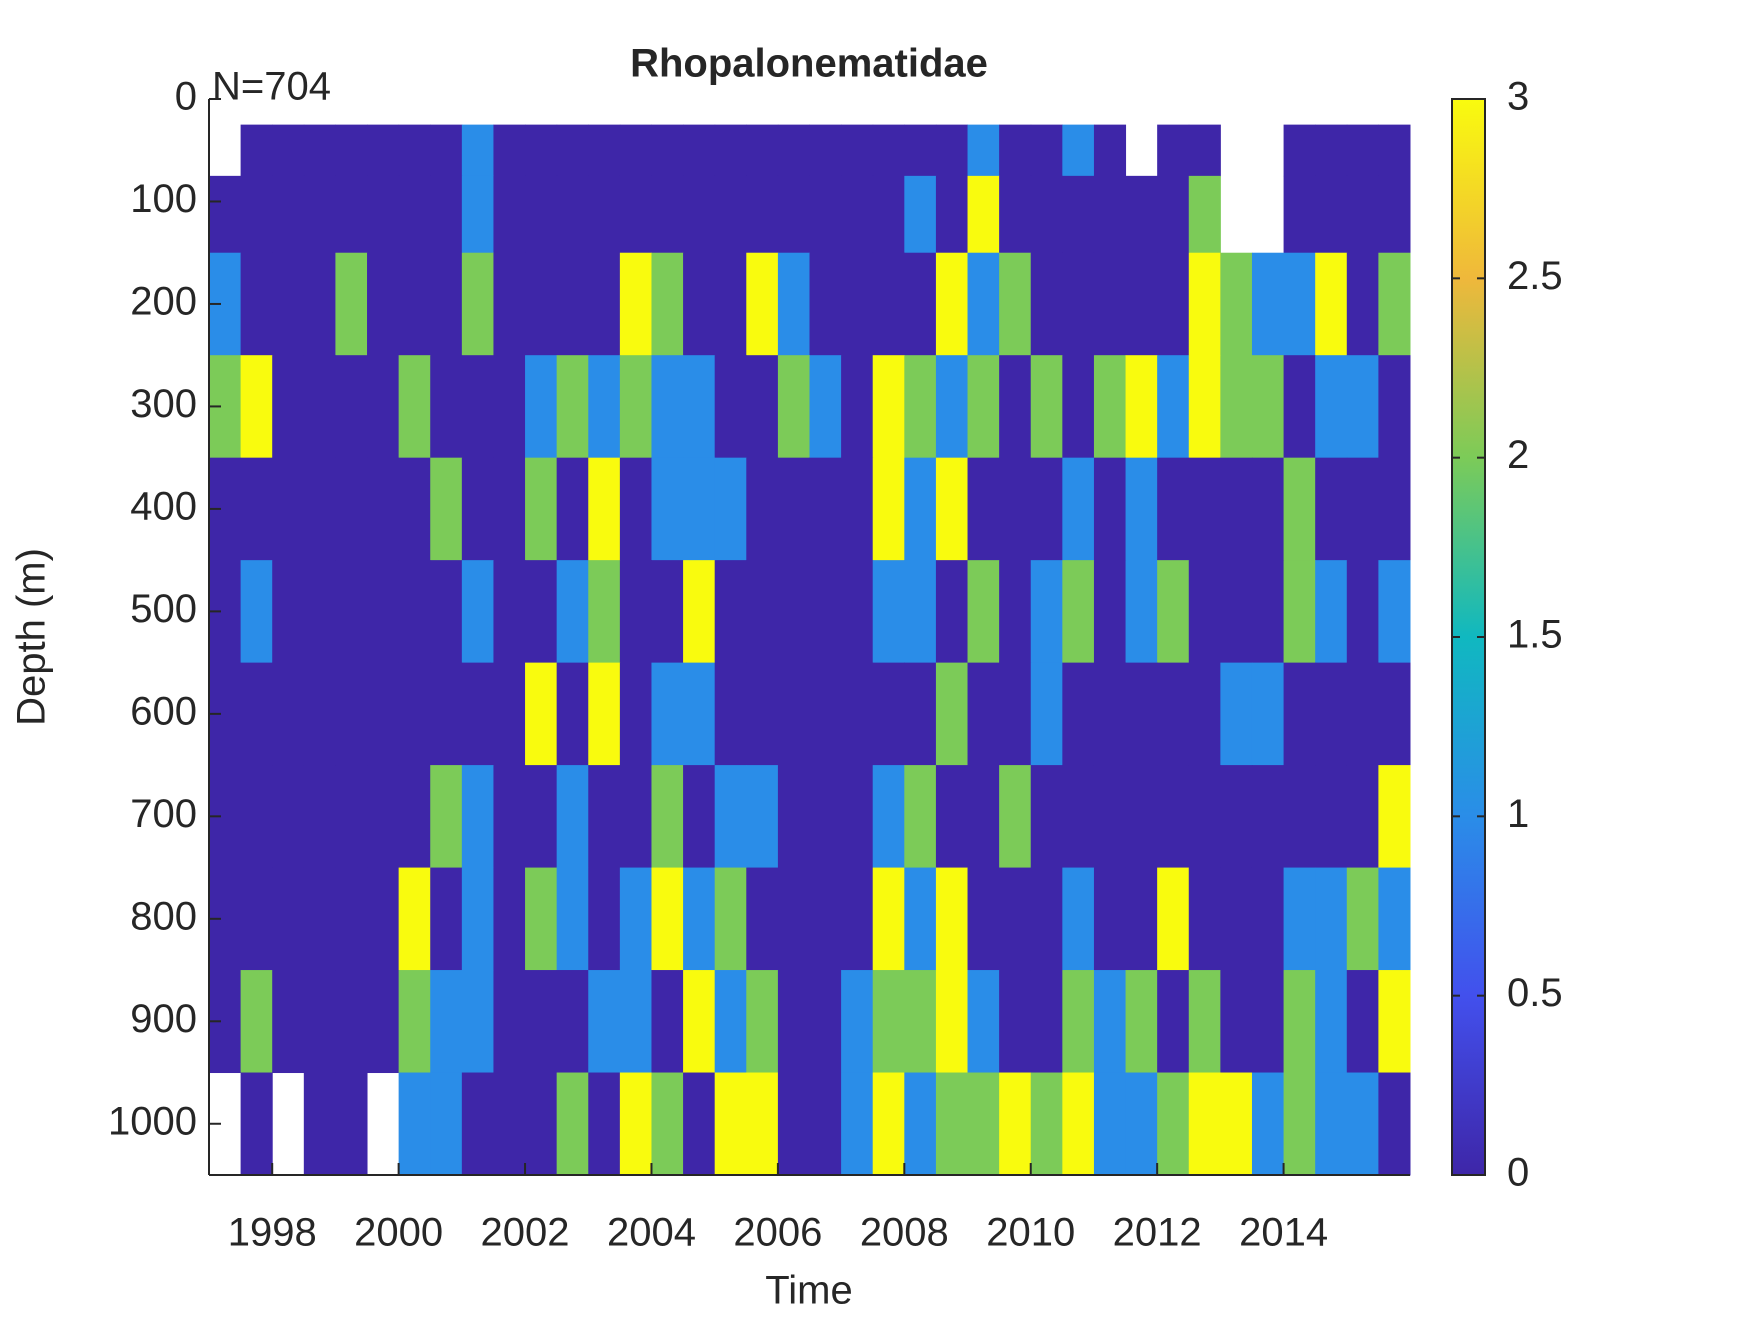  I want to click on y-tick-label: 400, so click(163, 506).